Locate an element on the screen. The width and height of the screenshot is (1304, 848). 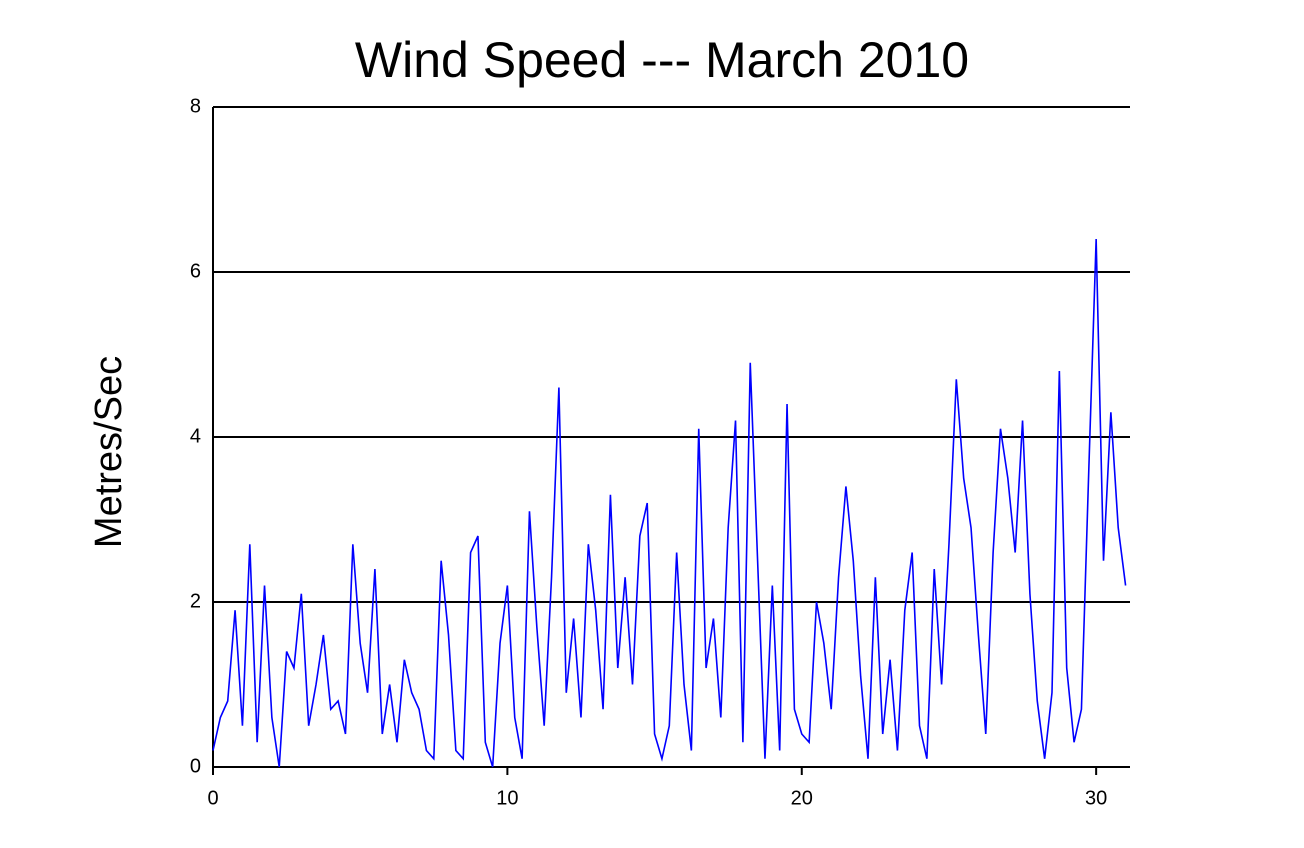
y-tick-label: 8 is located at coordinates (195, 106).